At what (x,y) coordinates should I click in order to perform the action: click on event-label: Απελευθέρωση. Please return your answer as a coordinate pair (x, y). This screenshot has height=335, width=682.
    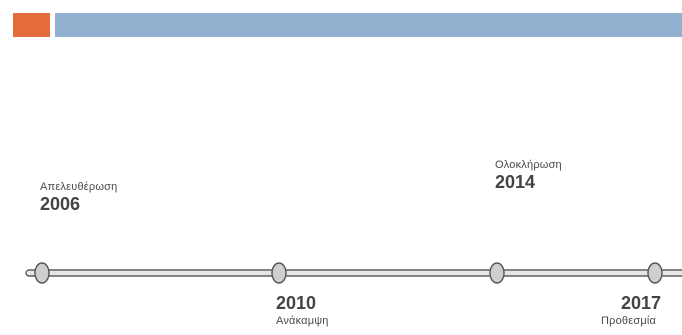
    Looking at the image, I should click on (79, 187).